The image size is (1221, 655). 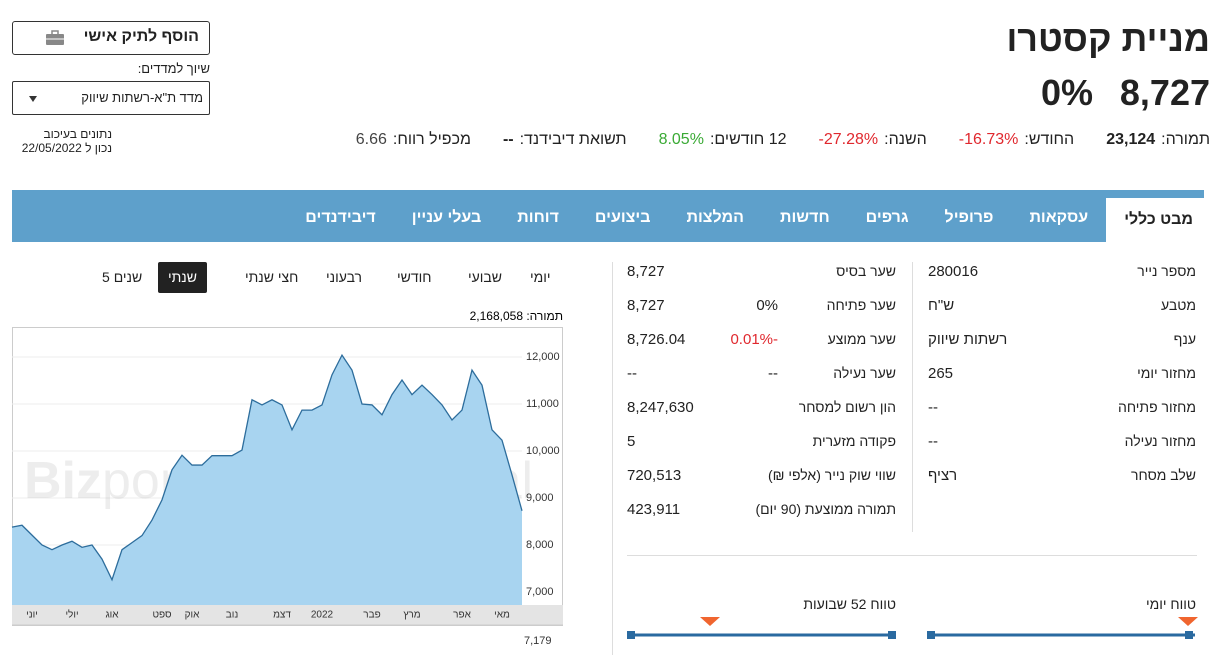 I want to click on period-button: חודשי, so click(x=414, y=277).